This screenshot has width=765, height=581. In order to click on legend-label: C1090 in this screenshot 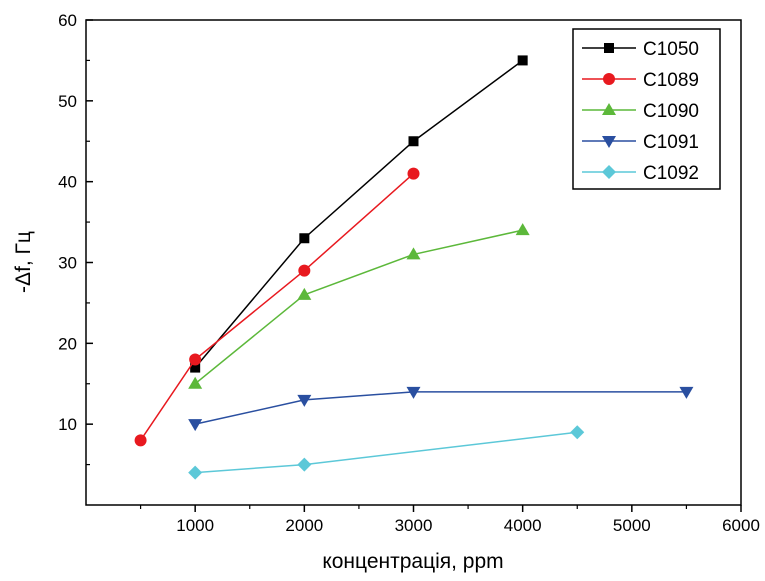, I will do `click(671, 111)`.